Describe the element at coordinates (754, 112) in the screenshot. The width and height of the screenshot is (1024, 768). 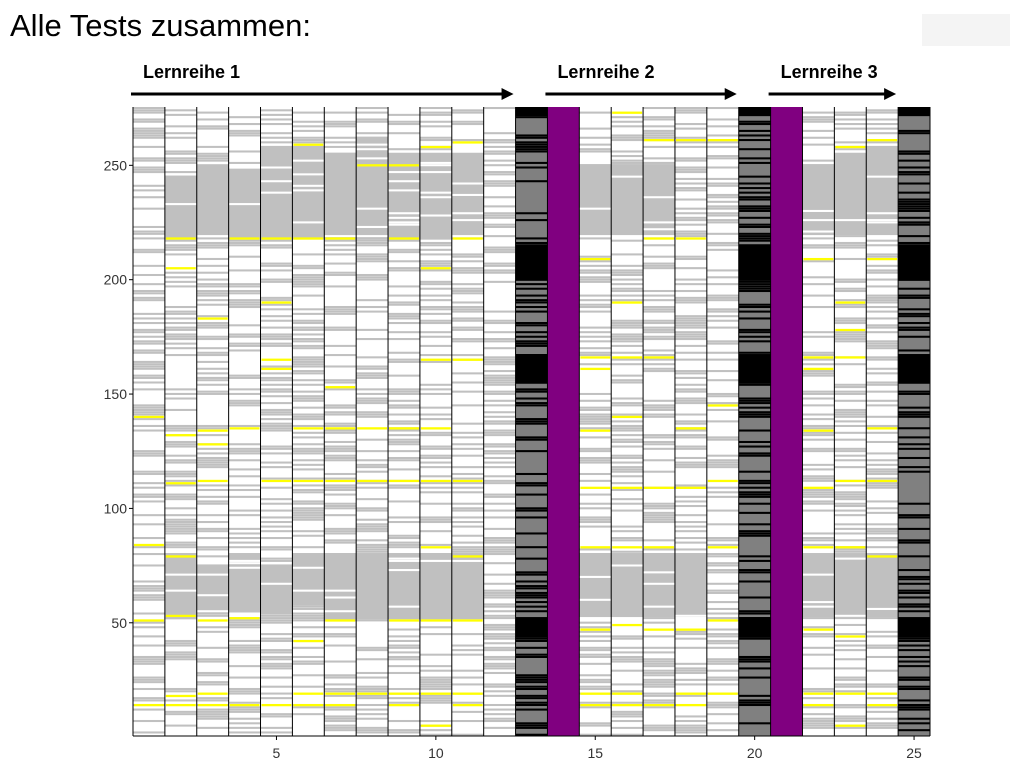
I see `black-block` at that location.